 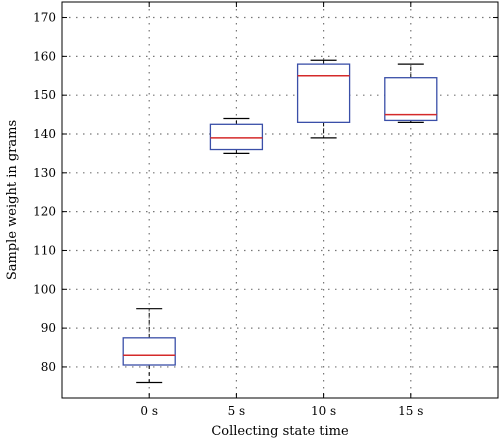 I want to click on box-10s, so click(x=323, y=99).